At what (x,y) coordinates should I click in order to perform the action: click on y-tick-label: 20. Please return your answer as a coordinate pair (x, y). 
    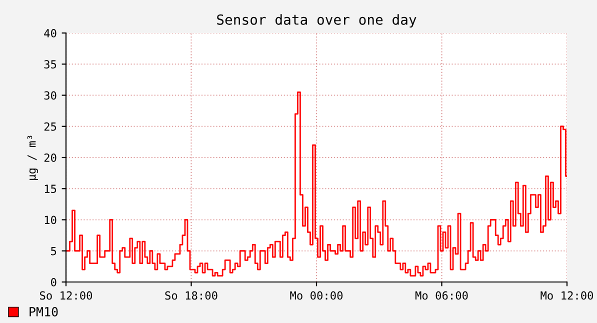
    Looking at the image, I should click on (50, 158).